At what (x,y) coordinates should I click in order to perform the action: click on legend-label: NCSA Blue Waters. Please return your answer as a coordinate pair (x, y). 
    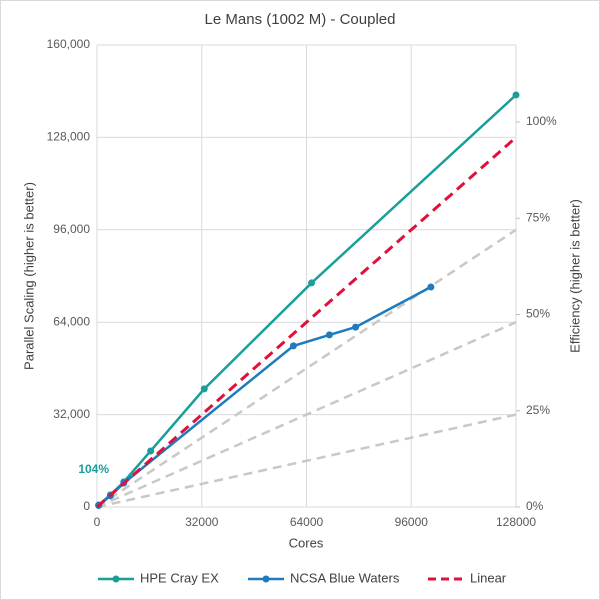
    Looking at the image, I should click on (345, 577).